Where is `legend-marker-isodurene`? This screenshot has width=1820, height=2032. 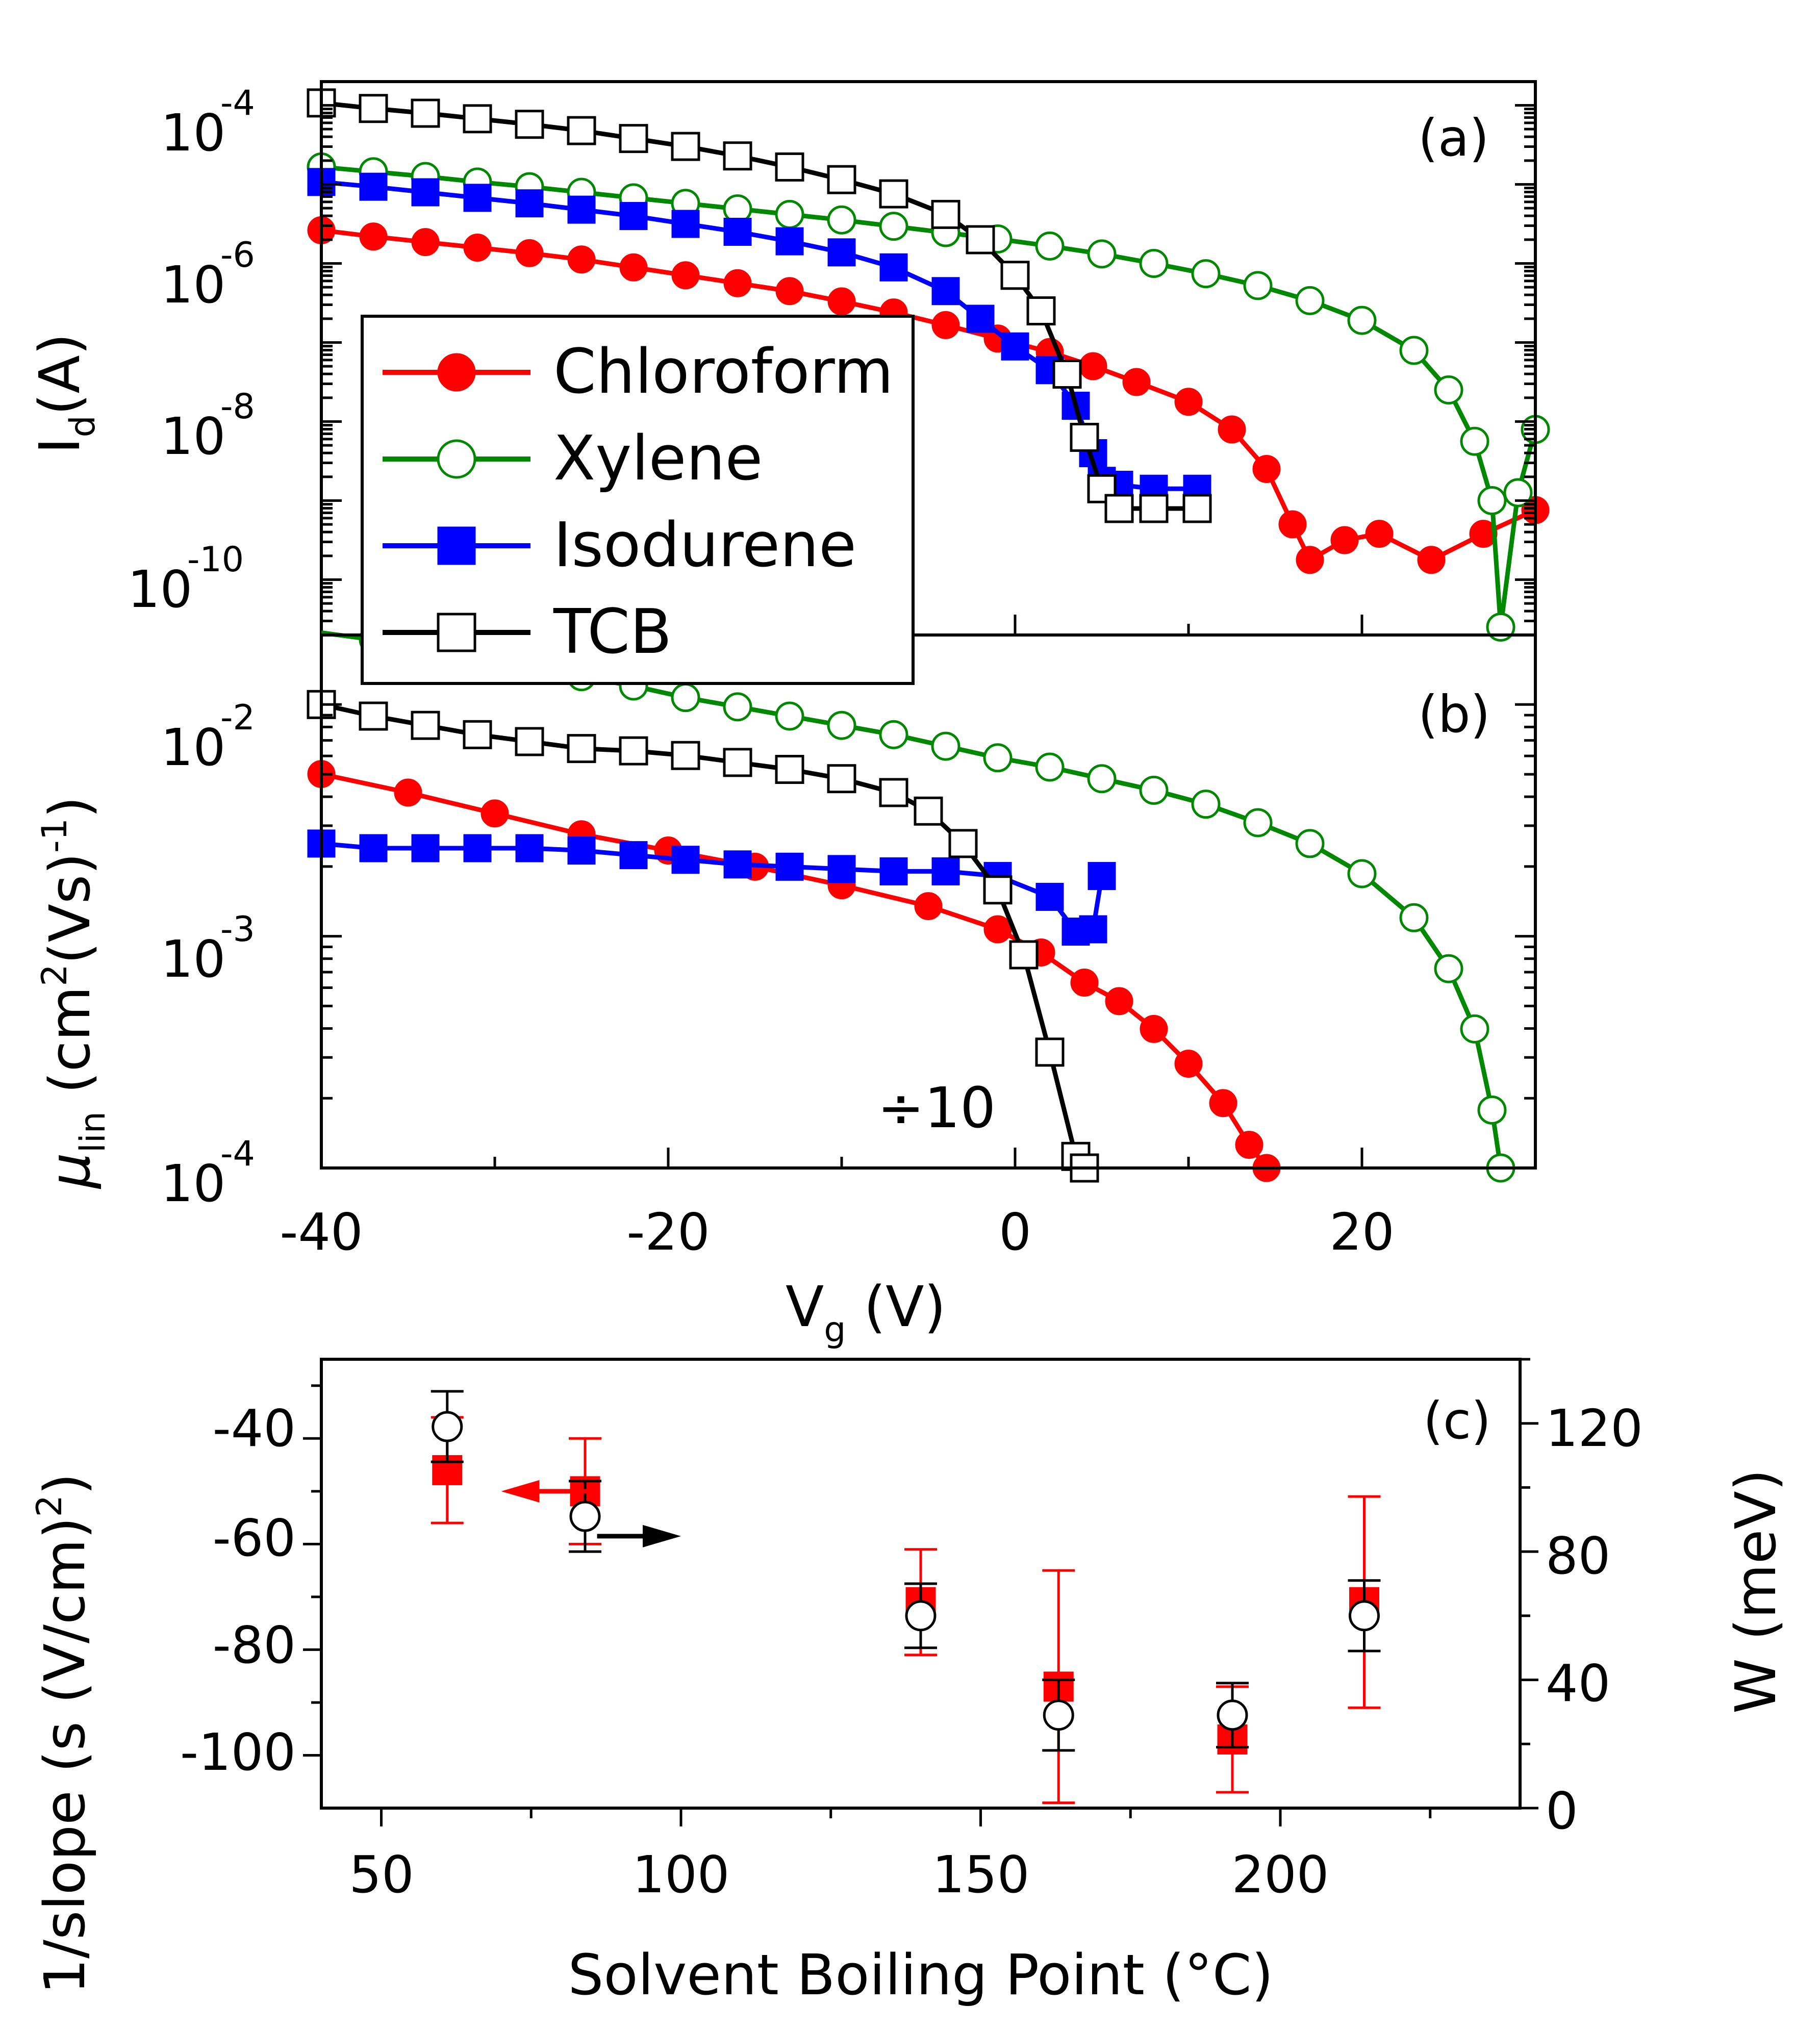
legend-marker-isodurene is located at coordinates (456, 545).